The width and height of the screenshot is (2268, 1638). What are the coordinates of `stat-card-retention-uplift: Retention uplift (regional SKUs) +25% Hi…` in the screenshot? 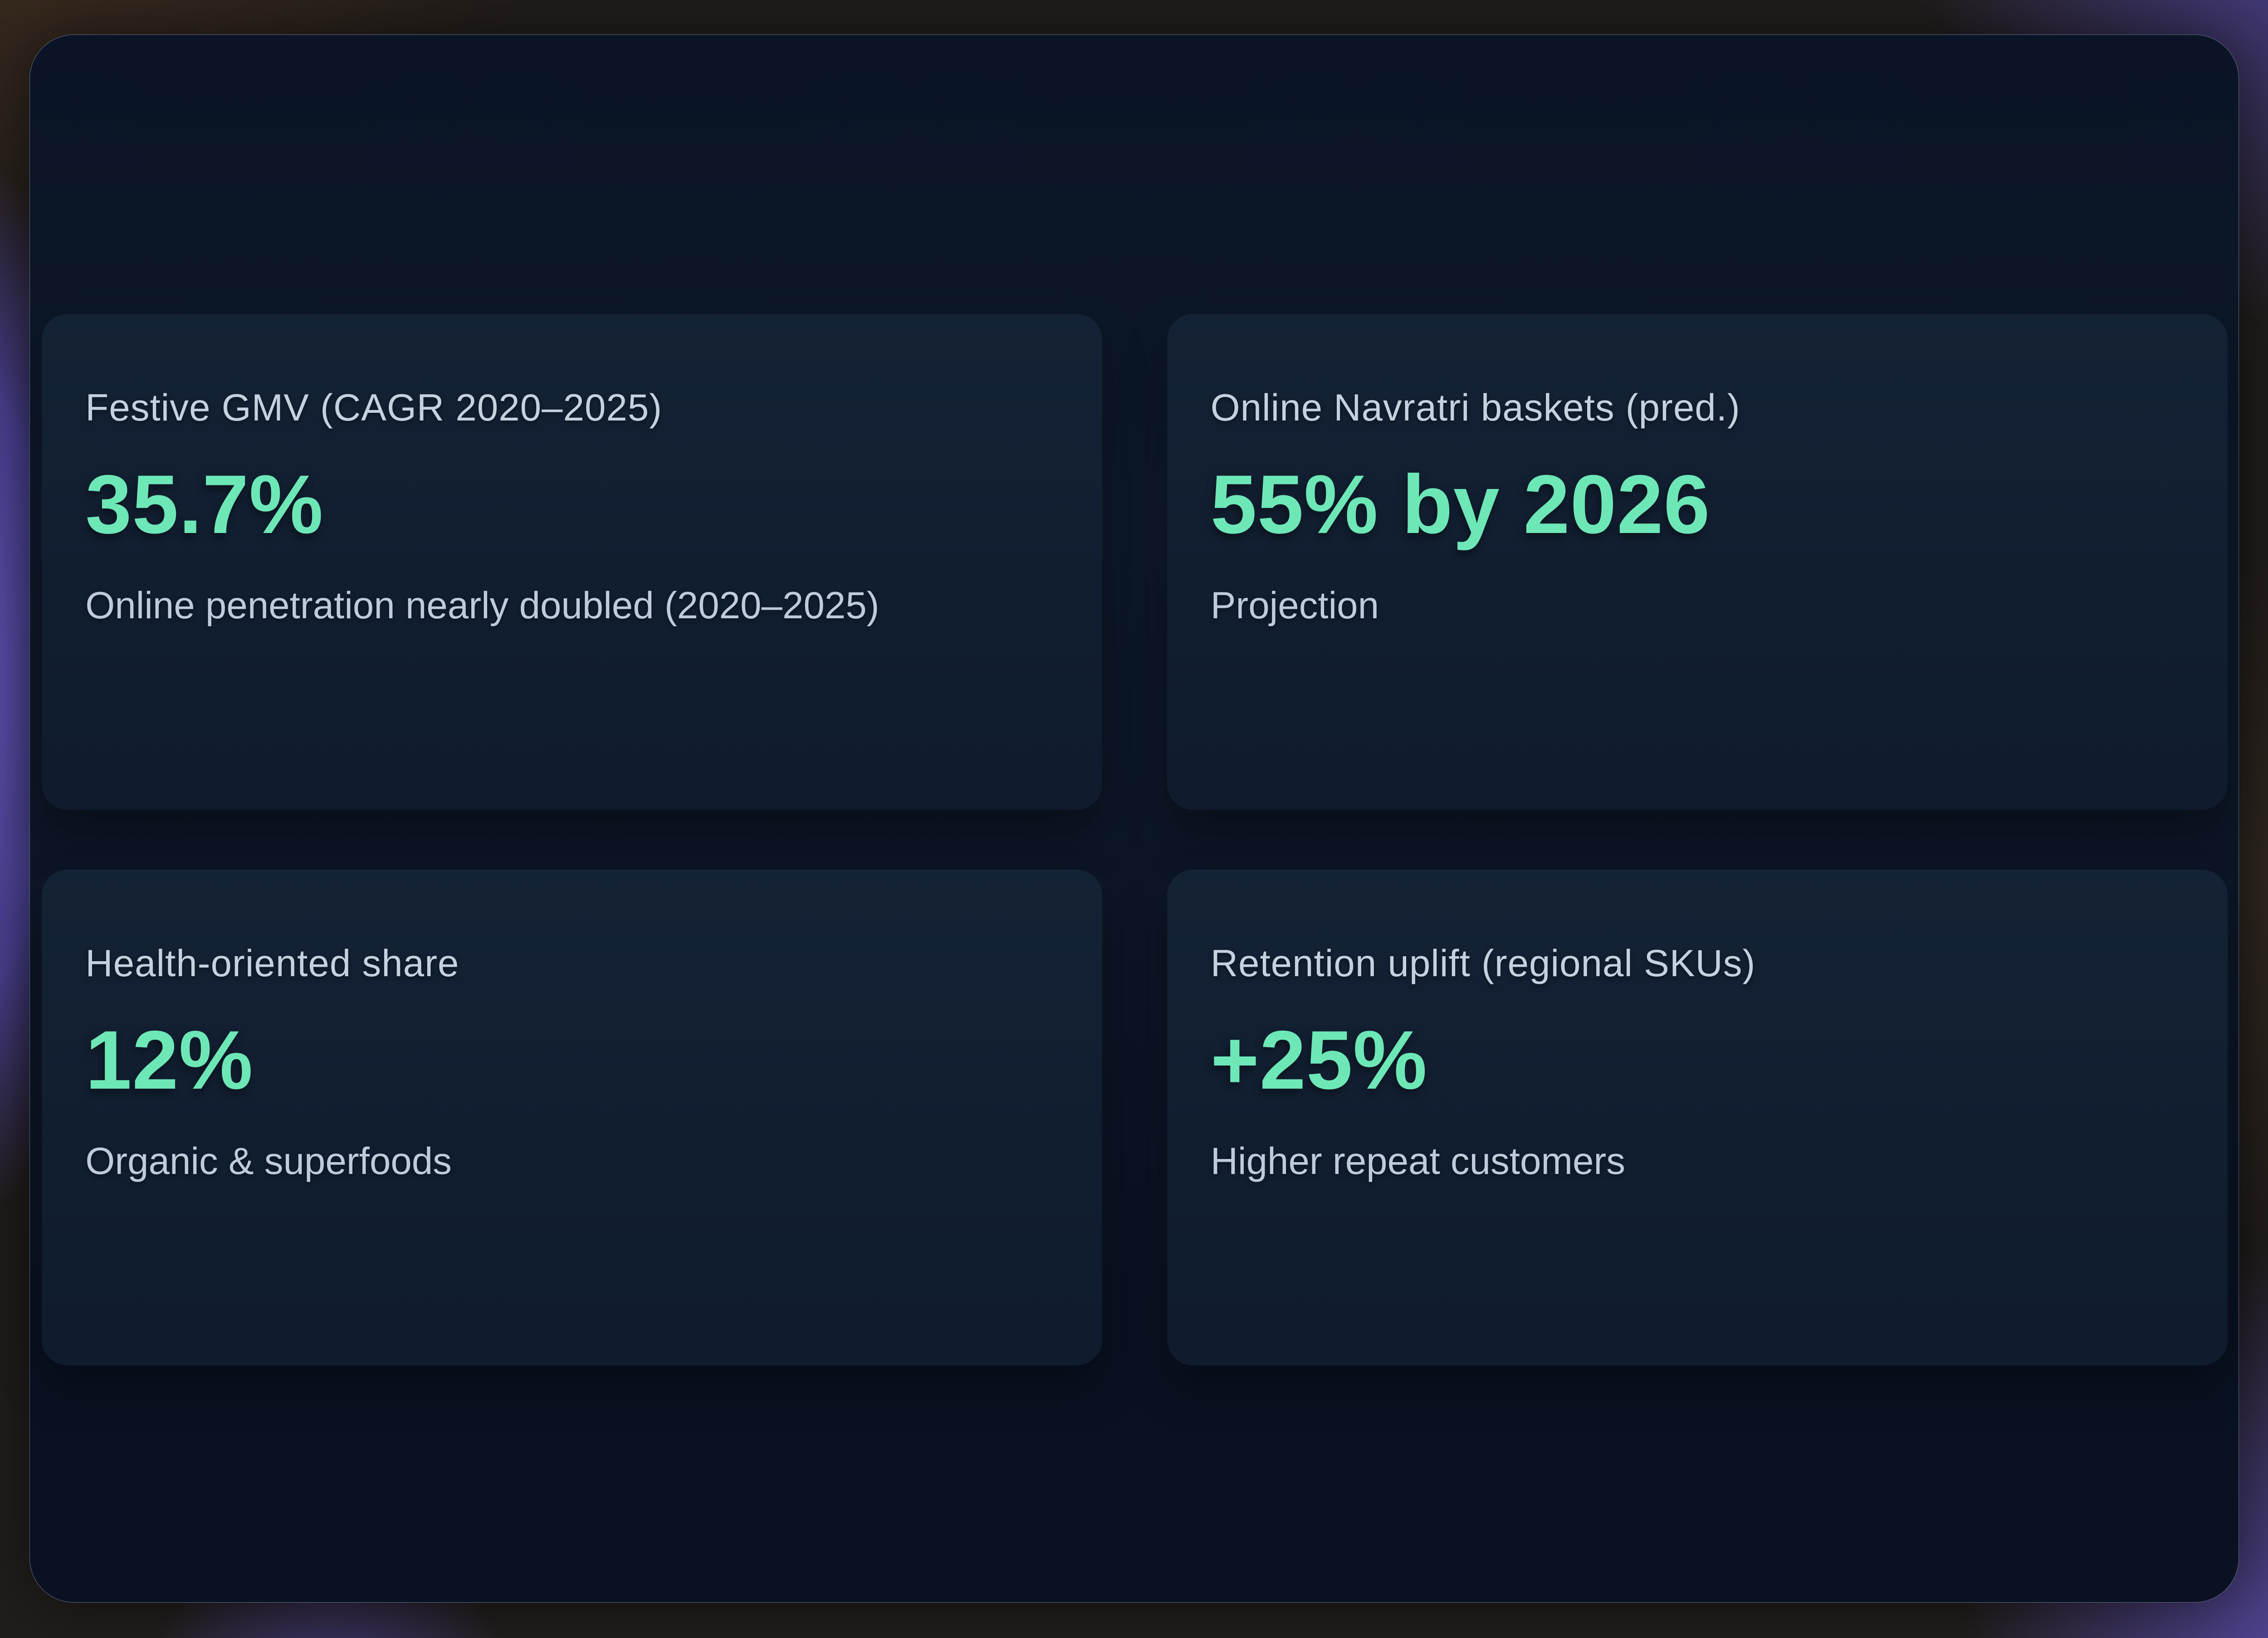 It's located at (1698, 1117).